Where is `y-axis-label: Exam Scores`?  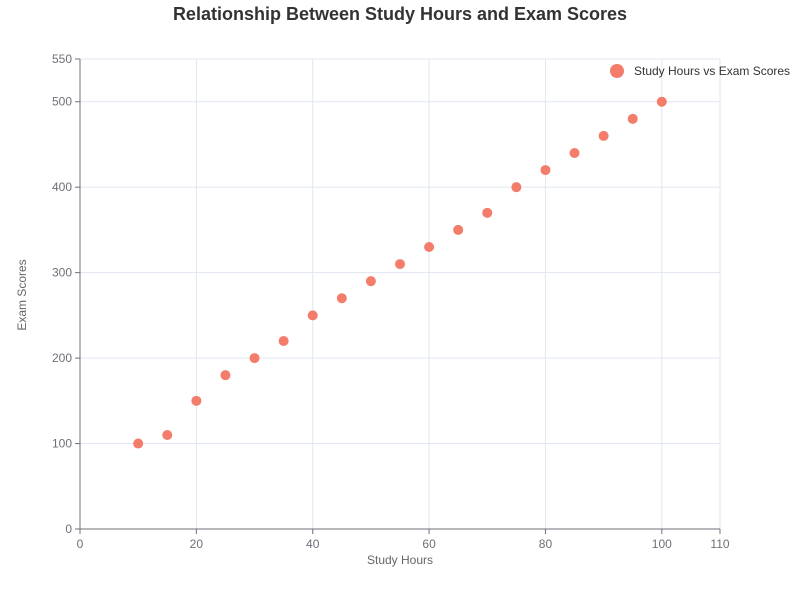
y-axis-label: Exam Scores is located at coordinates (22, 294).